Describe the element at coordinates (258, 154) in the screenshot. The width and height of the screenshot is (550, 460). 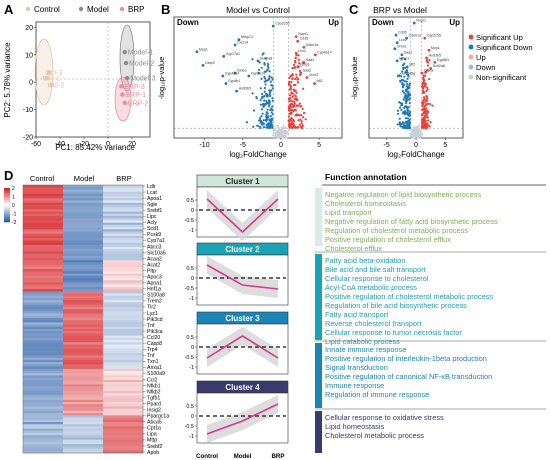
I see `volcano-b-xlabel: log₂FoldChange` at that location.